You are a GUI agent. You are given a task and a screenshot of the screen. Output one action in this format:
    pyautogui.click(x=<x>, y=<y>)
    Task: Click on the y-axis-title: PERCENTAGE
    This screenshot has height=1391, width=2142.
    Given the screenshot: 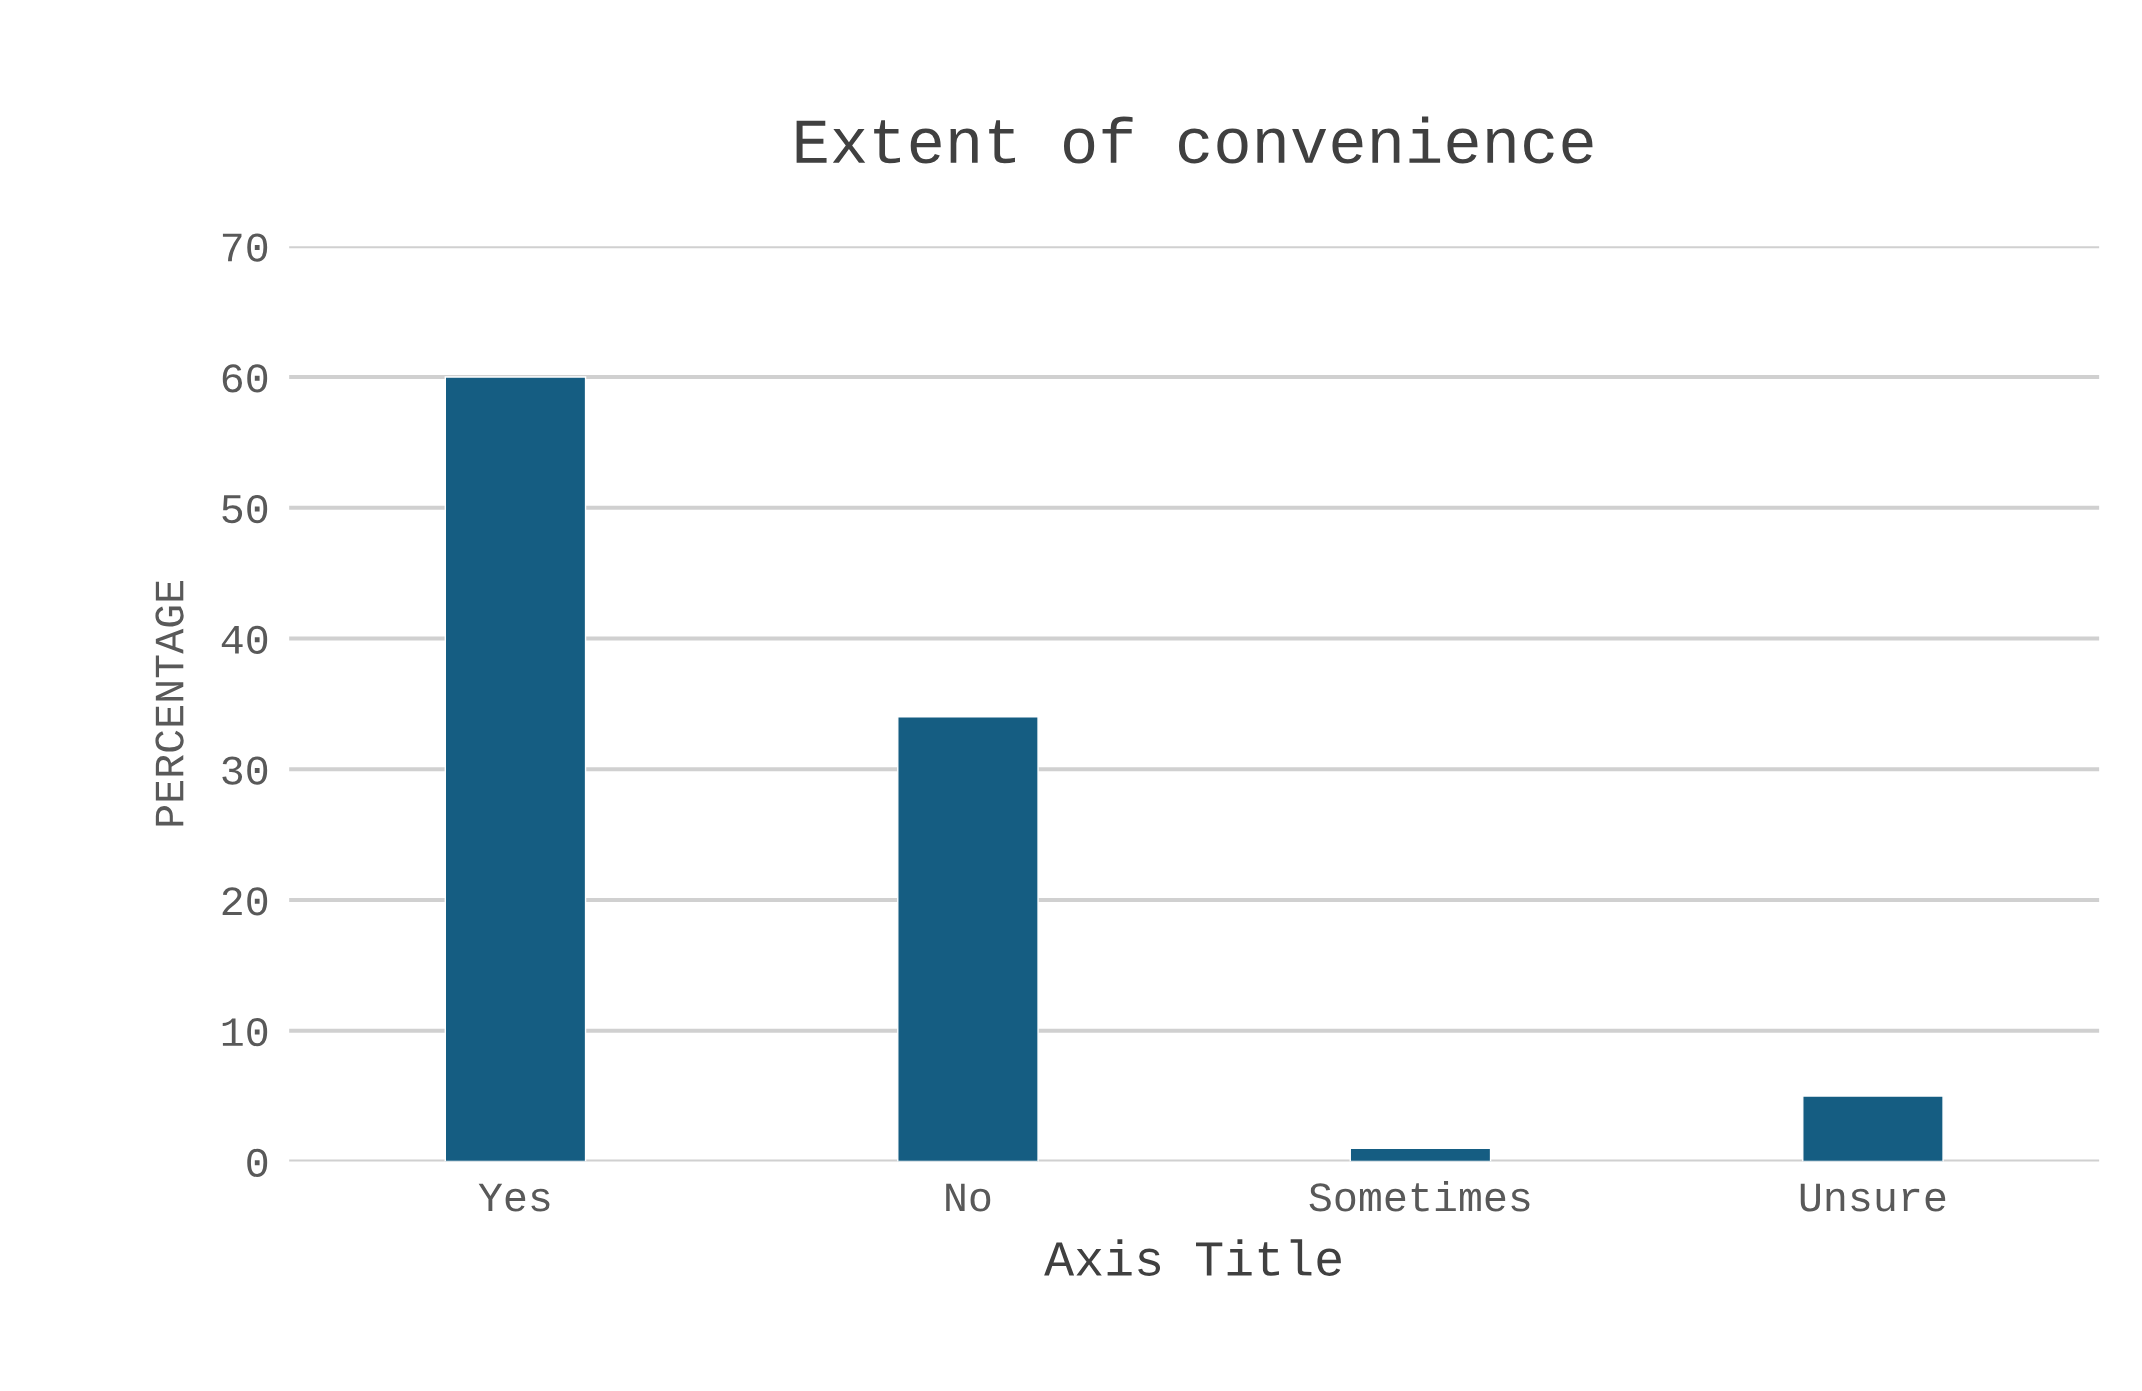 What is the action you would take?
    pyautogui.click(x=169, y=703)
    